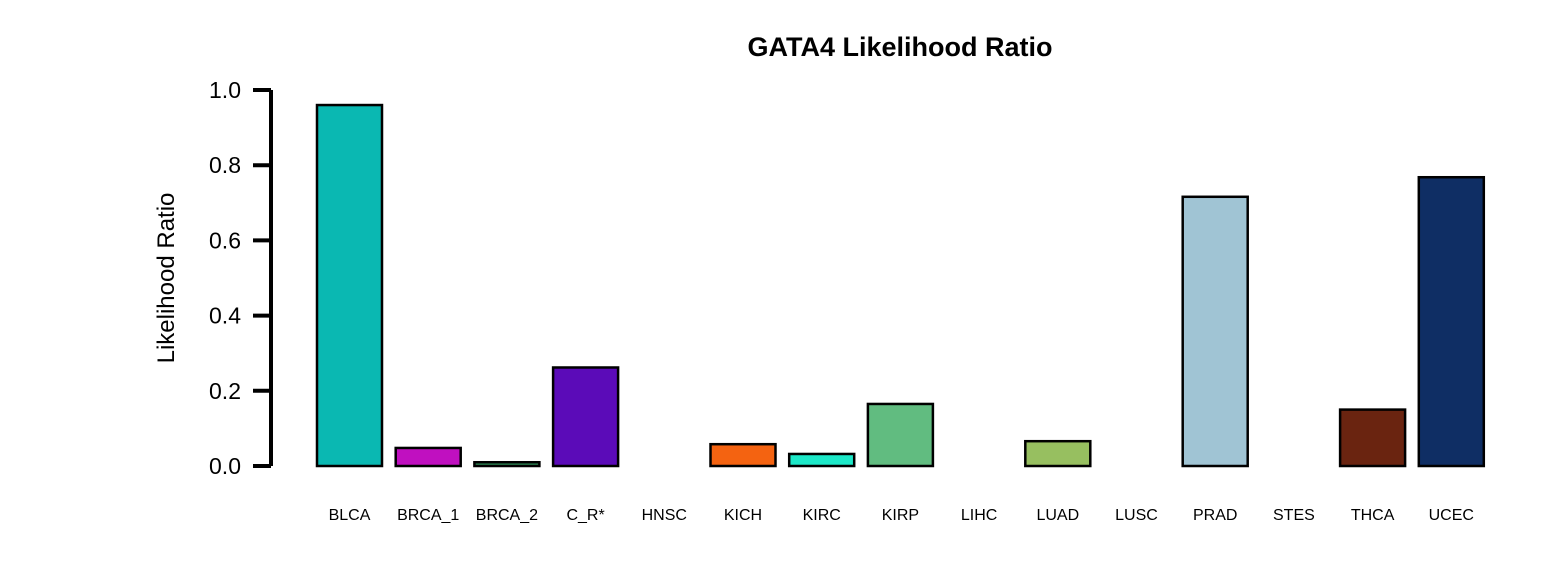 This screenshot has width=1560, height=586. I want to click on x-tick-label: KIRC, so click(822, 515).